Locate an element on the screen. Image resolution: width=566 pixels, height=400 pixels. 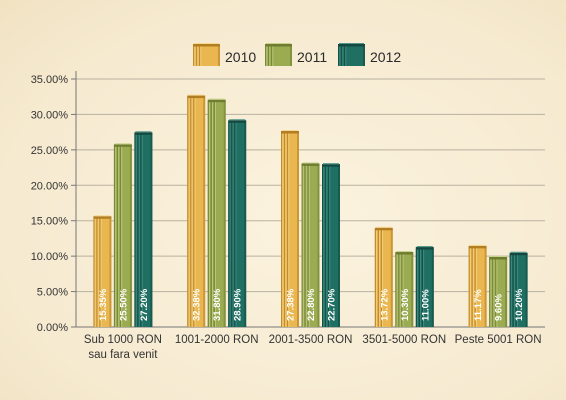
y-tick-label: 10.00% is located at coordinates (50, 257).